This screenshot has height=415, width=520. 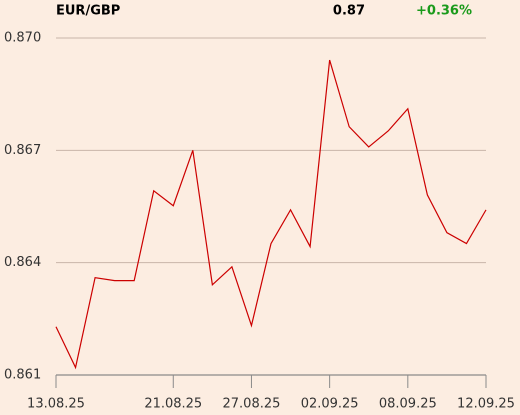 What do you see at coordinates (88, 11) in the screenshot?
I see `chart-title: EUR/GBP` at bounding box center [88, 11].